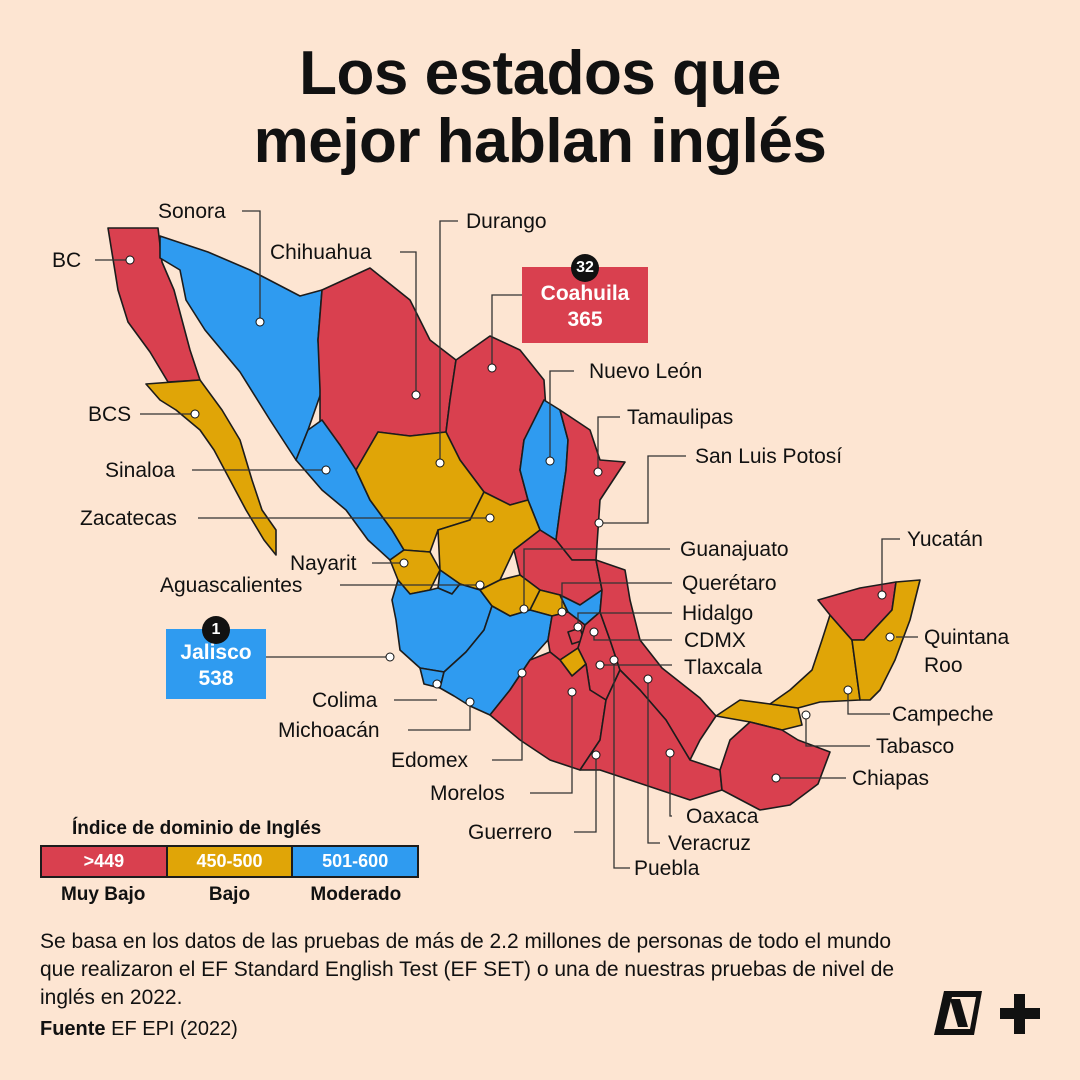 The width and height of the screenshot is (1080, 1080). I want to click on callout-state-name: Coahuila, so click(585, 293).